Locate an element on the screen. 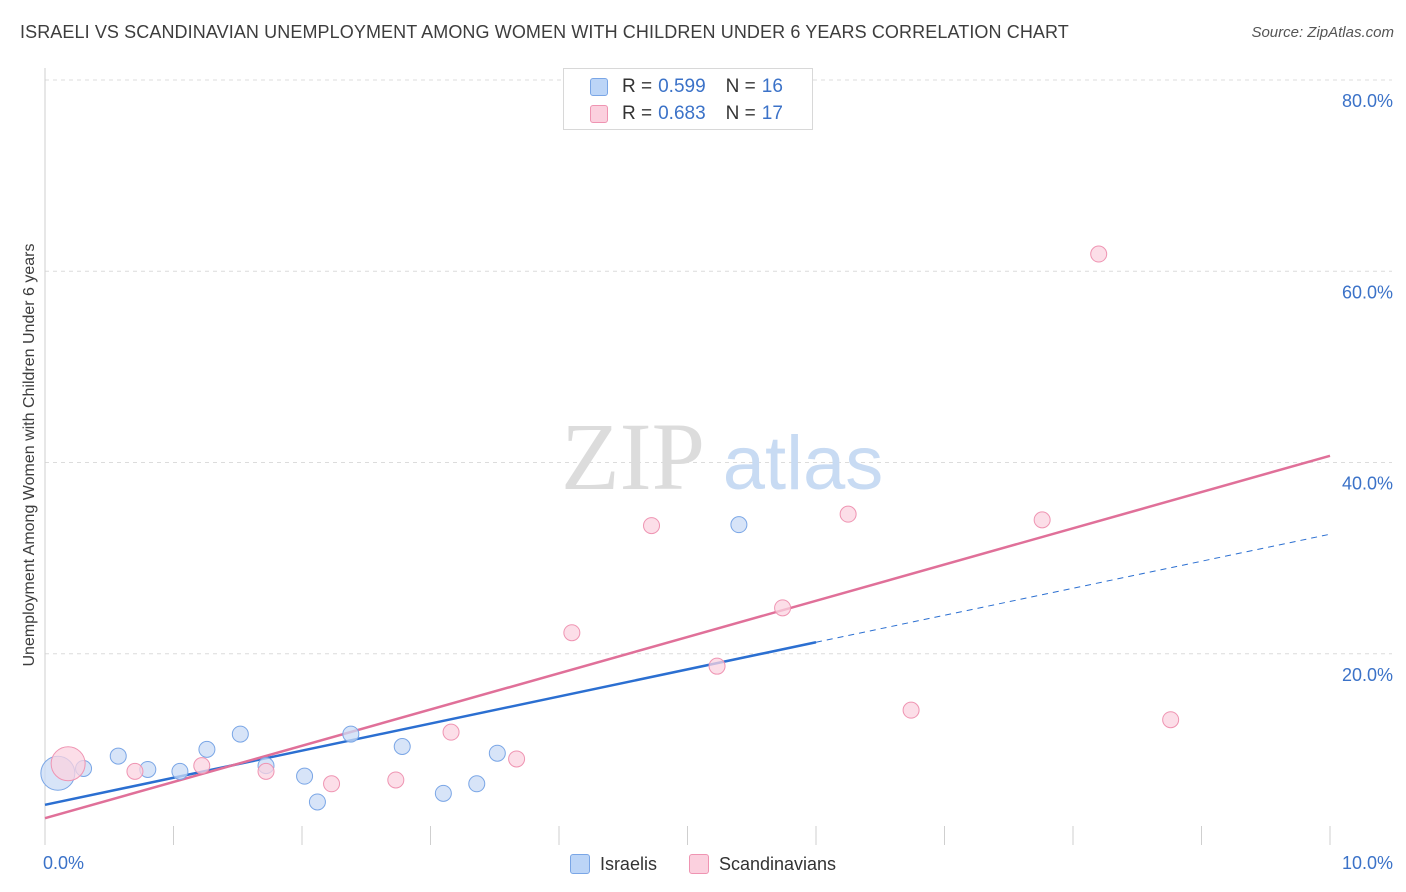 Image resolution: width=1406 pixels, height=892 pixels. legend-row-israelis: R = 0.599 N = 16 is located at coordinates (686, 87).